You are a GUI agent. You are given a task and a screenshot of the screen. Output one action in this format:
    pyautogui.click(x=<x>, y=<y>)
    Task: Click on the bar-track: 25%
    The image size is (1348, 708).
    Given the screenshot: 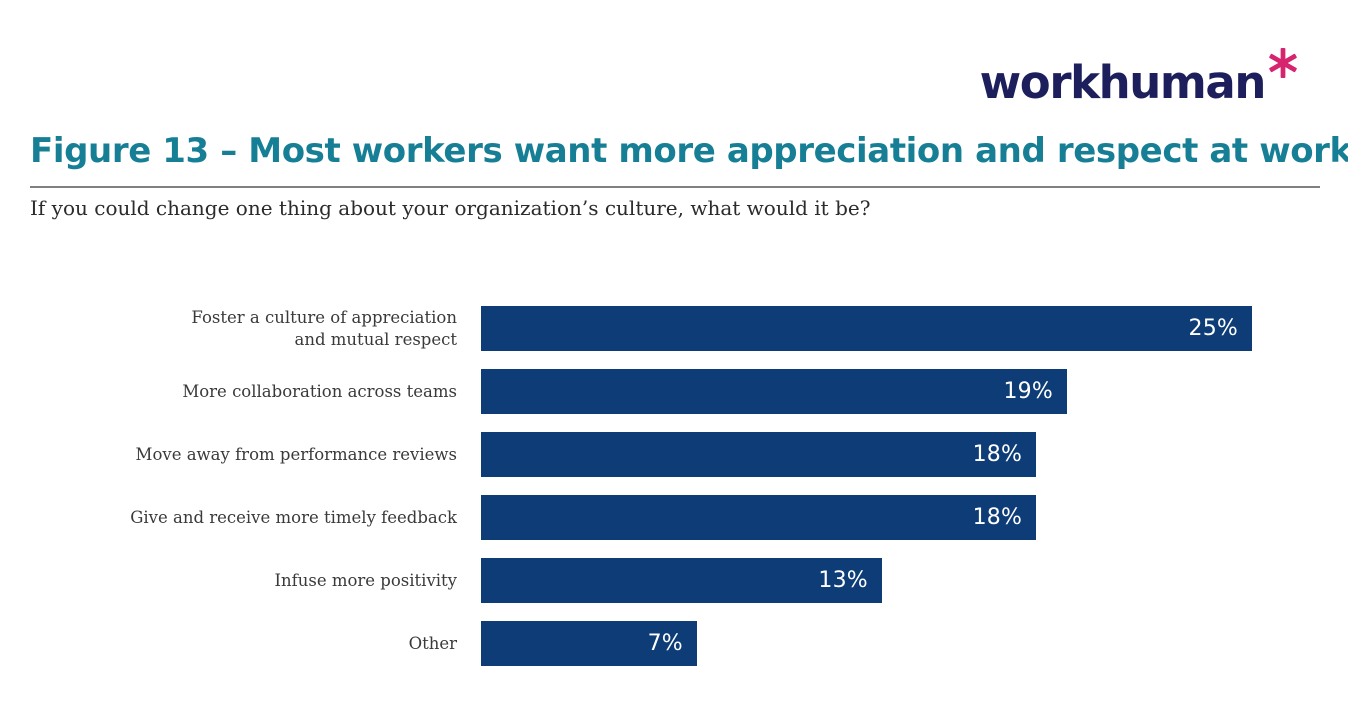 What is the action you would take?
    pyautogui.click(x=866, y=328)
    